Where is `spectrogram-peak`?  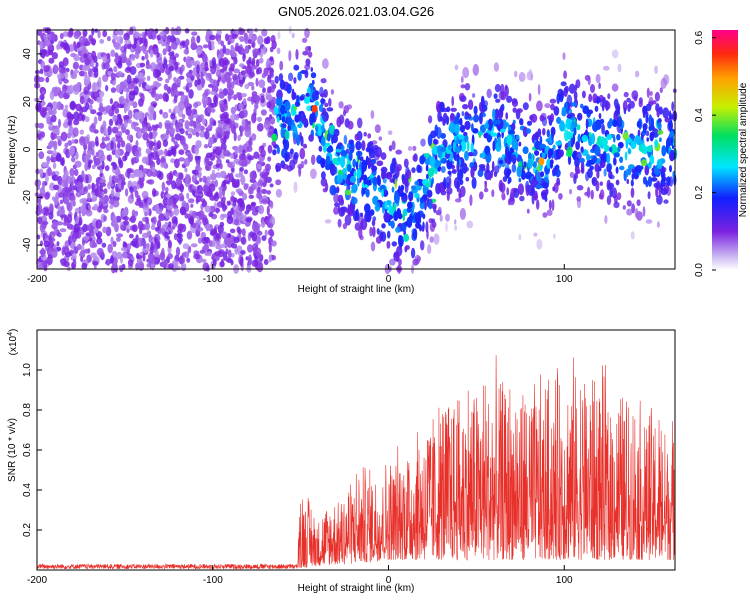
spectrogram-peak is located at coordinates (406, 237).